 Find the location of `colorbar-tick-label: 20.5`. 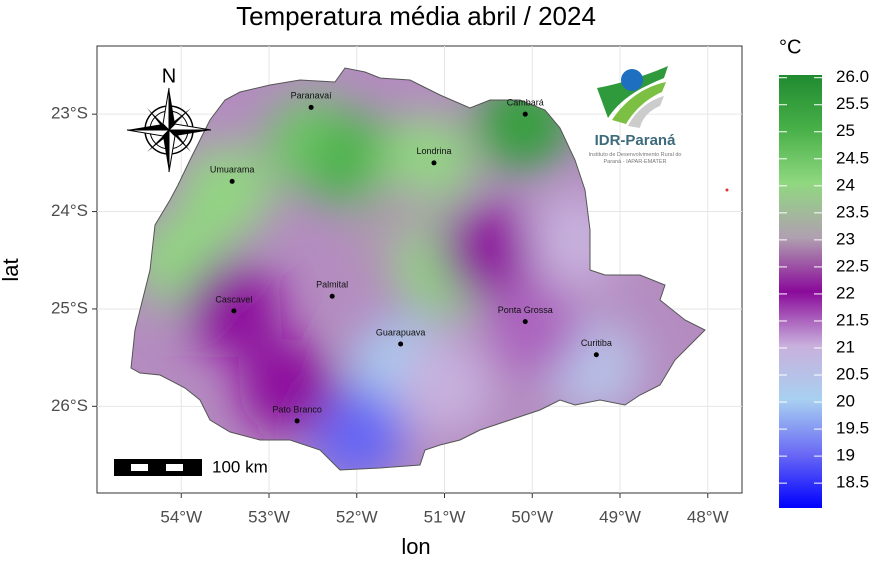

colorbar-tick-label: 20.5 is located at coordinates (852, 374).